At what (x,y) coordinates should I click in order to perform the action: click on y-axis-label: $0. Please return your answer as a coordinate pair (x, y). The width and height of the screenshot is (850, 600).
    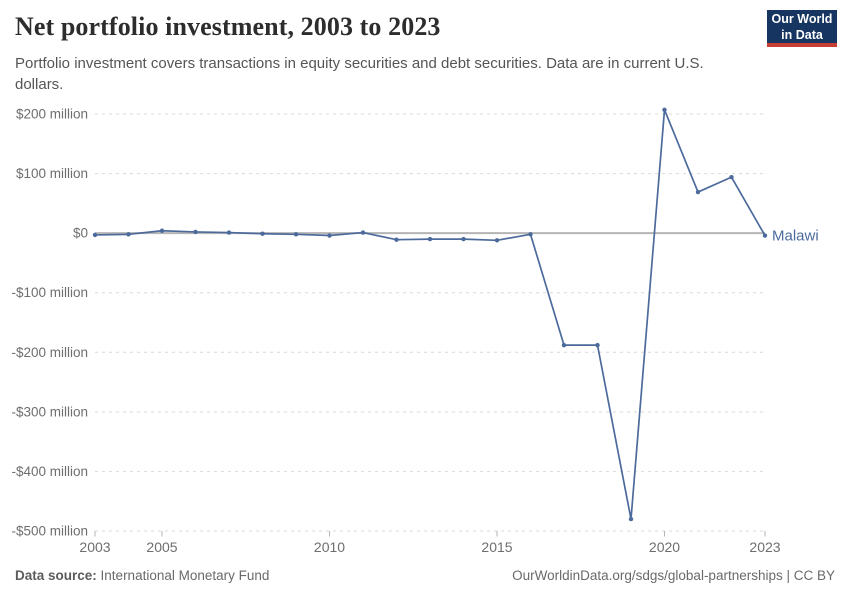
    Looking at the image, I should click on (80, 233).